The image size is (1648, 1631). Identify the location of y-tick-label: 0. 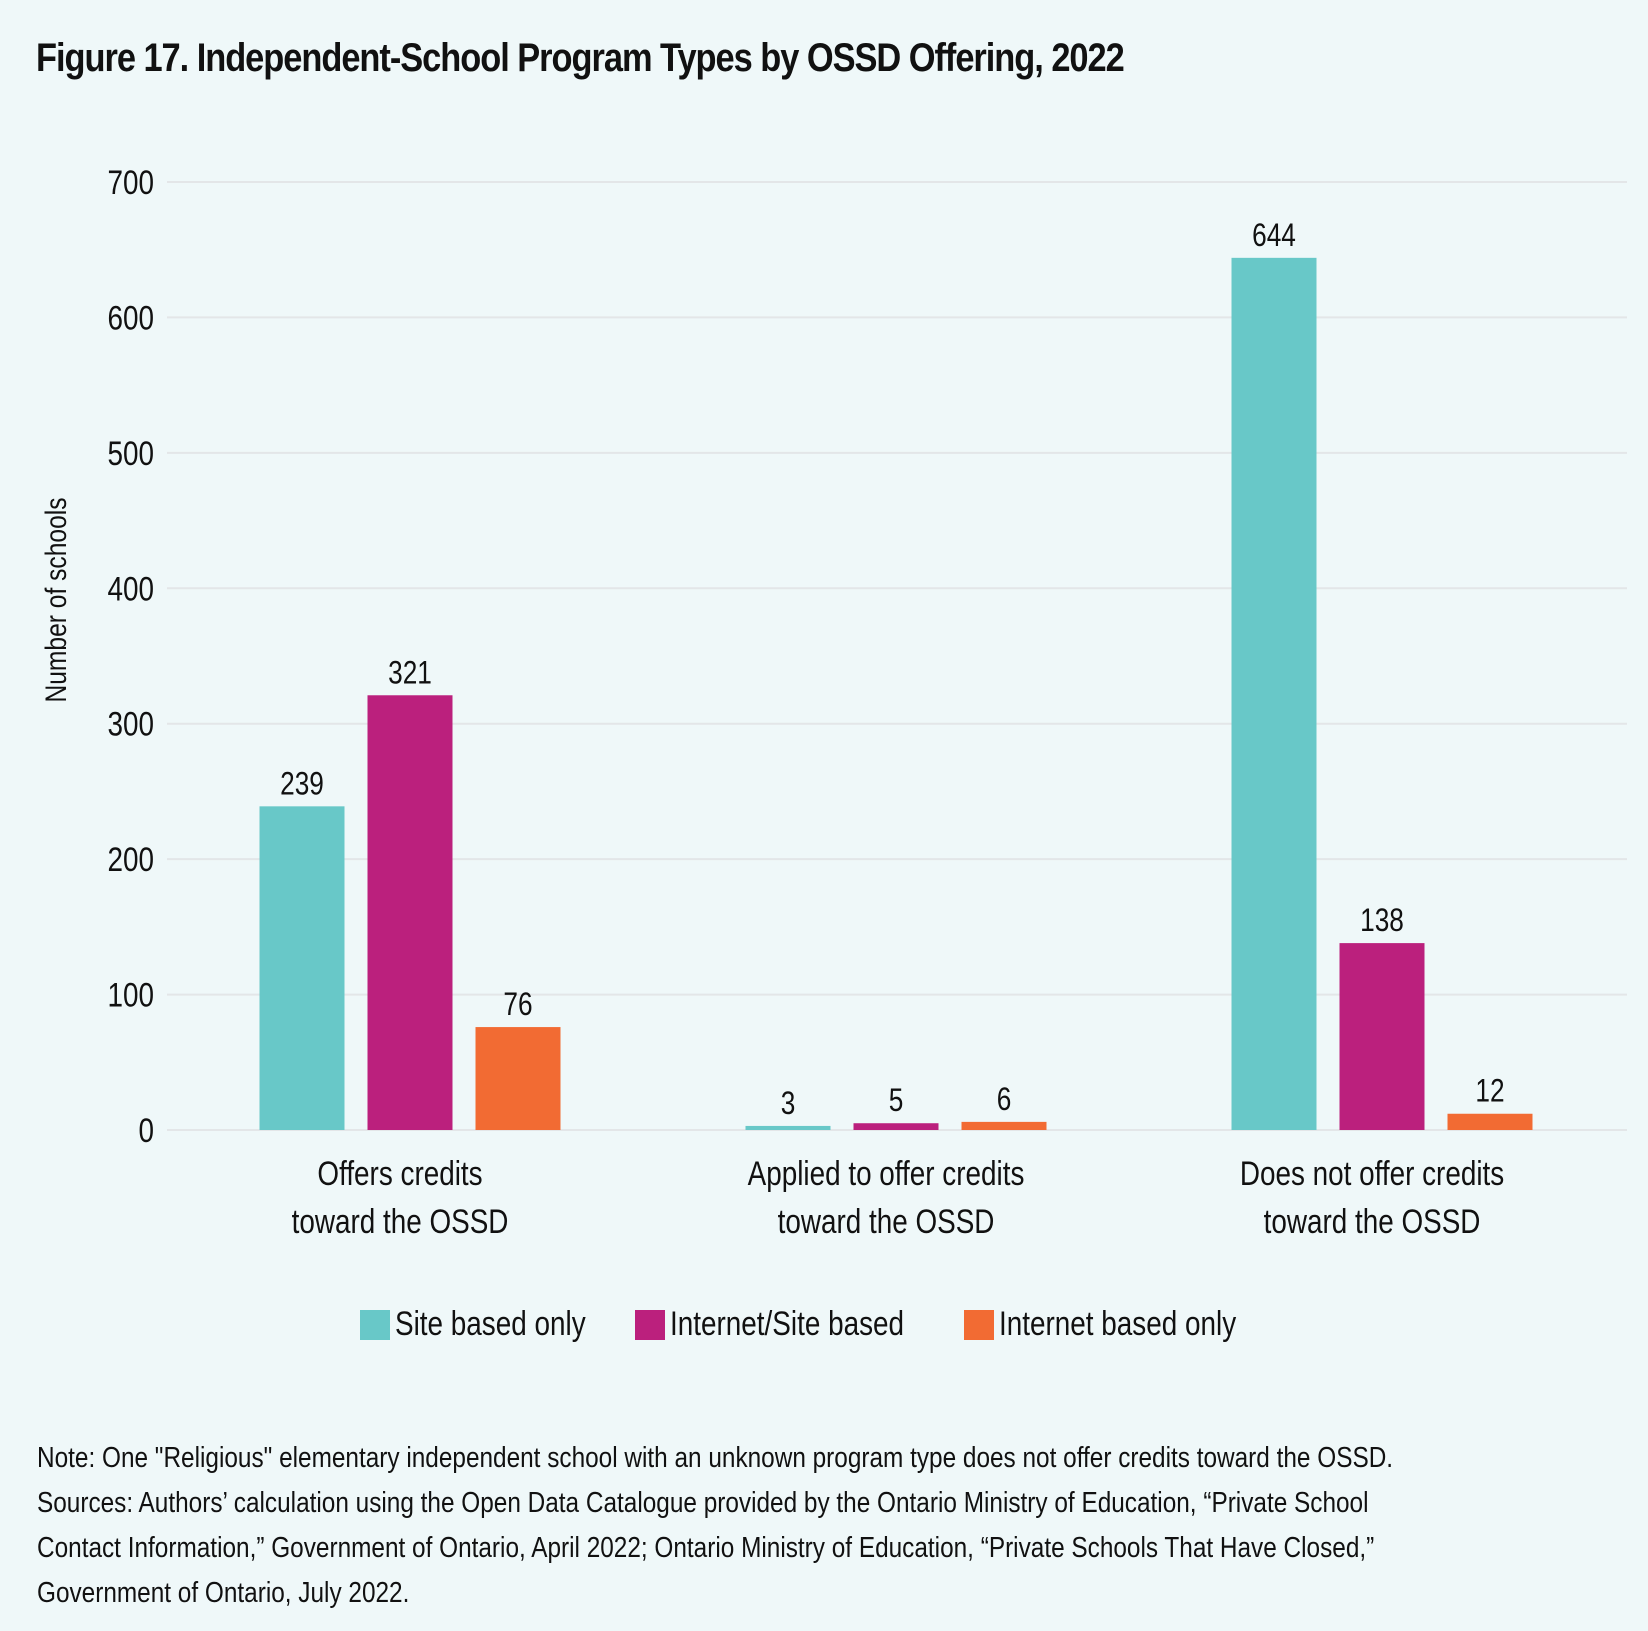
(146, 1130).